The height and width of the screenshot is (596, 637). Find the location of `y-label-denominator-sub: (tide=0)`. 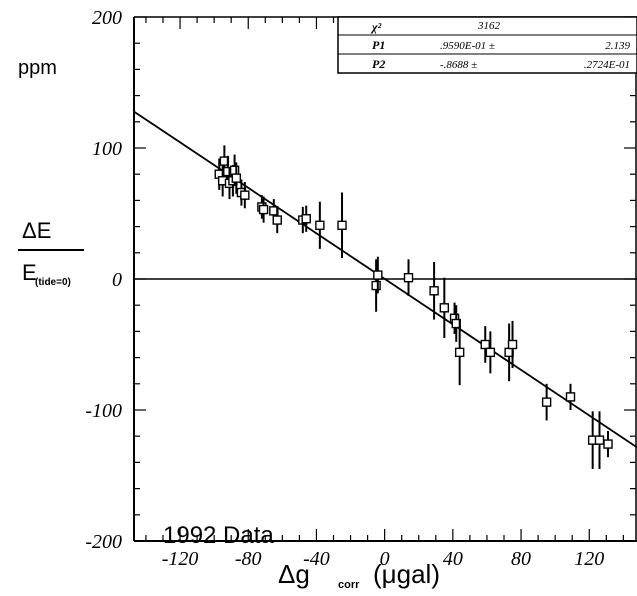

y-label-denominator-sub: (tide=0) is located at coordinates (53, 282).